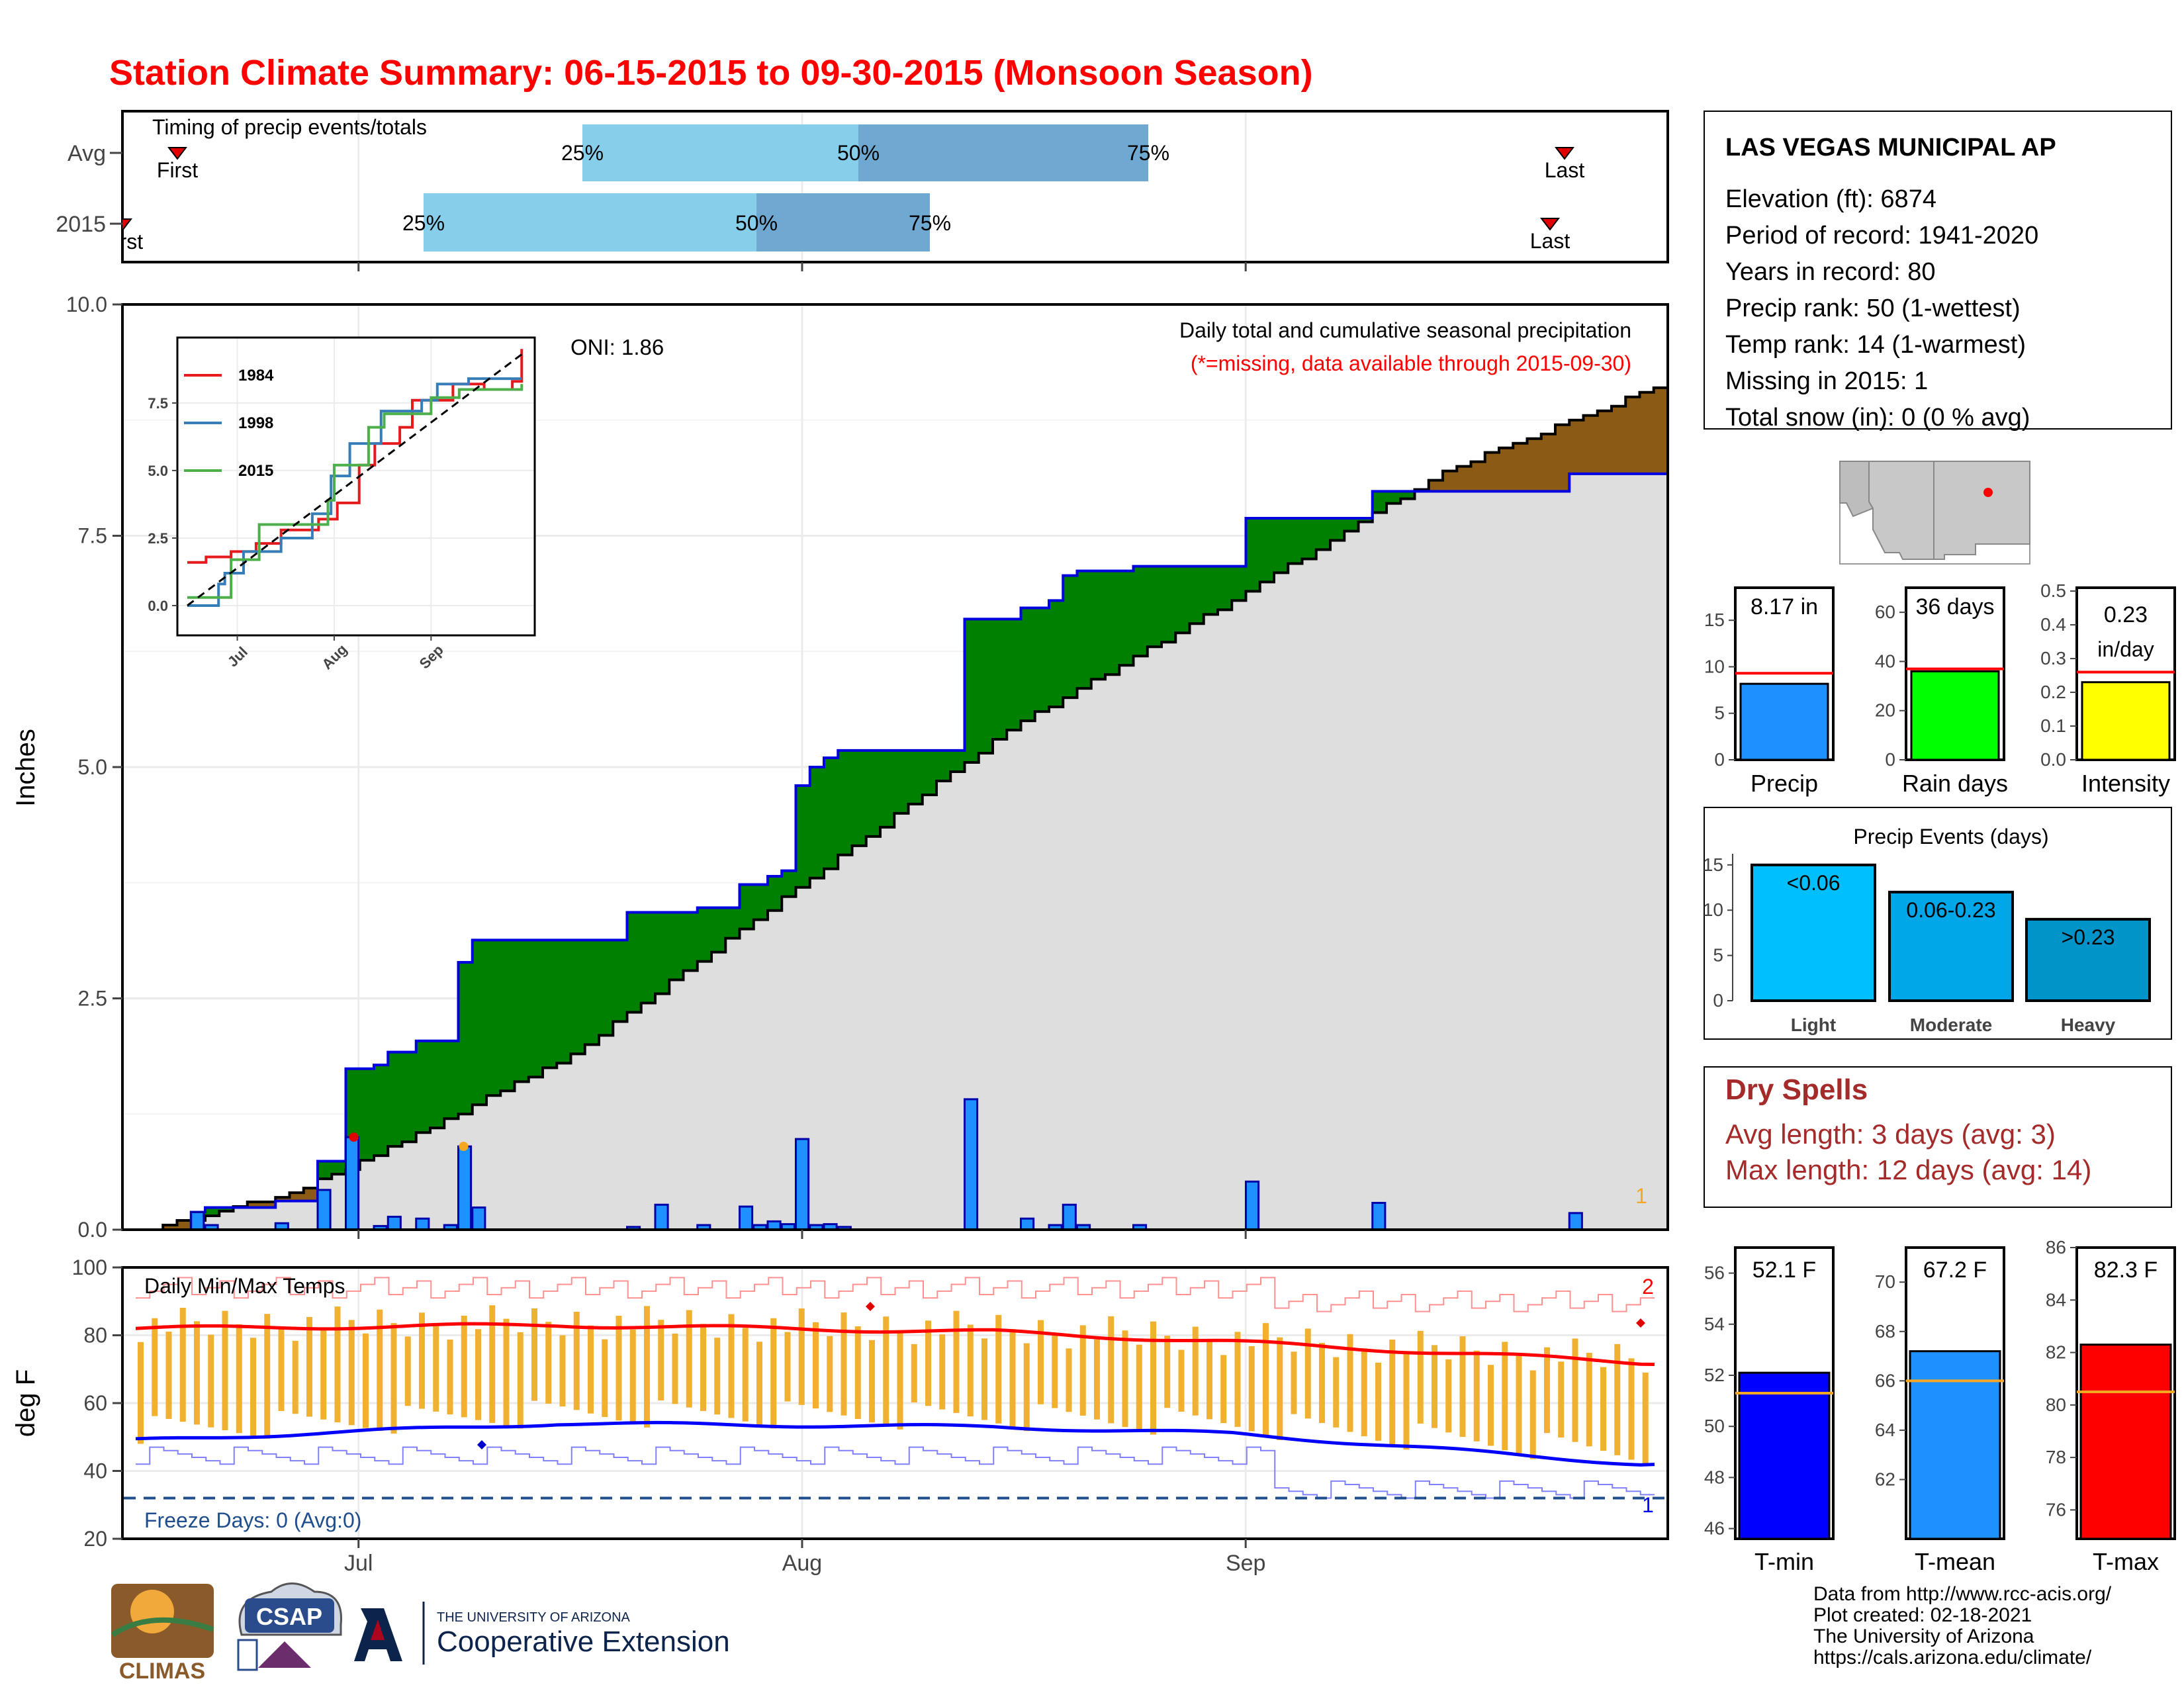 The image size is (2184, 1691). What do you see at coordinates (1831, 272) in the screenshot?
I see `station-years-in-record: Years in record: 80` at bounding box center [1831, 272].